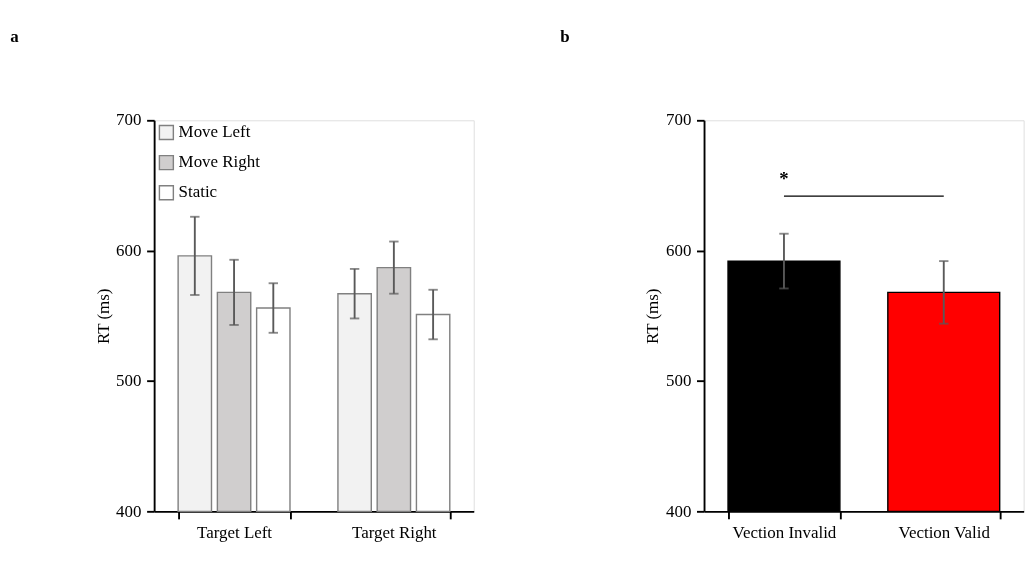 This screenshot has width=1034, height=587. I want to click on x-tick-label: Target Right, so click(394, 533).